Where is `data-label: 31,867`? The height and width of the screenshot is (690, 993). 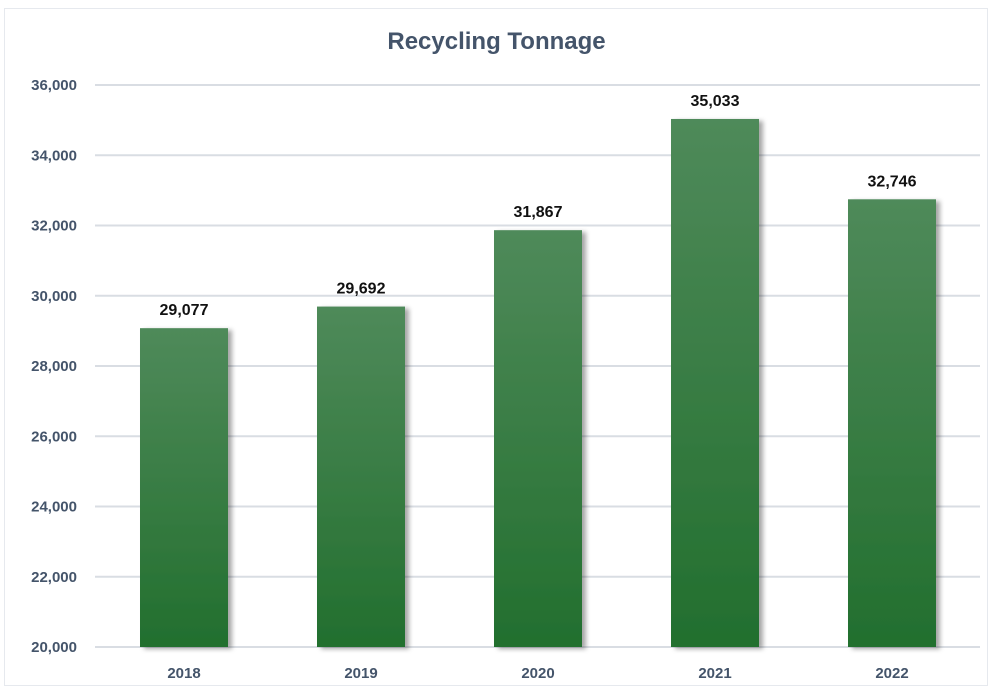 data-label: 31,867 is located at coordinates (538, 212).